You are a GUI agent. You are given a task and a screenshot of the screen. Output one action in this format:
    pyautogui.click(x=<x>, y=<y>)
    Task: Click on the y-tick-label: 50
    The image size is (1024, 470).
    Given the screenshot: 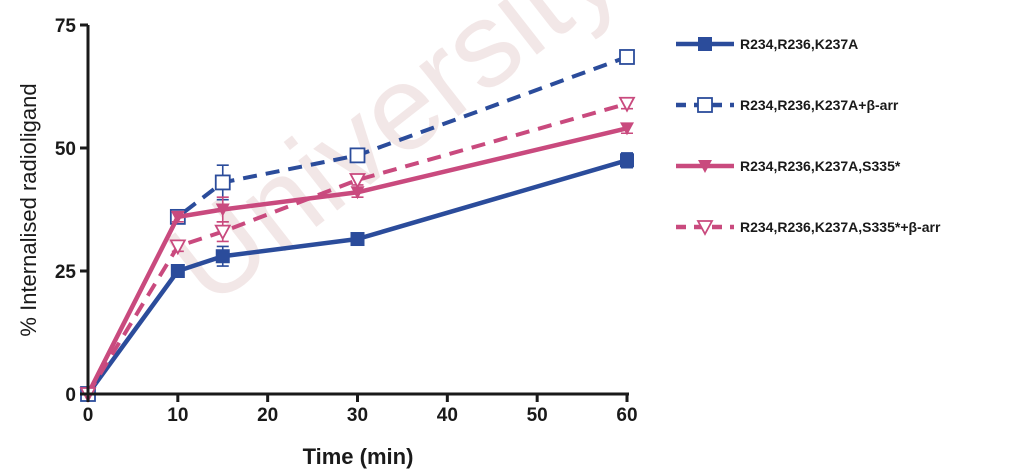 What is the action you would take?
    pyautogui.click(x=65, y=149)
    